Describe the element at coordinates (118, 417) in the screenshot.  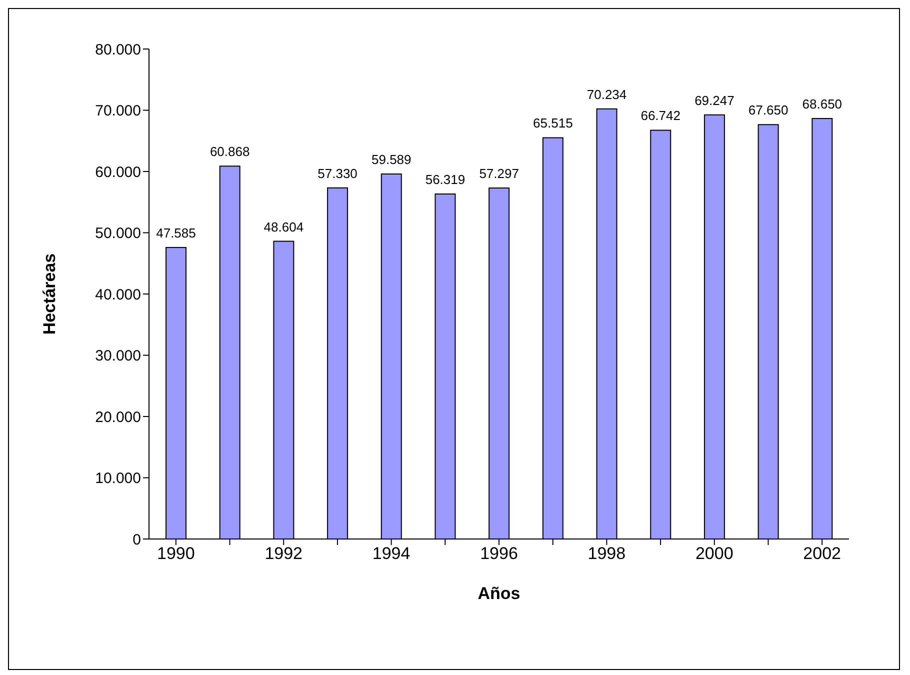
I see `y-tick-label: 20.000` at that location.